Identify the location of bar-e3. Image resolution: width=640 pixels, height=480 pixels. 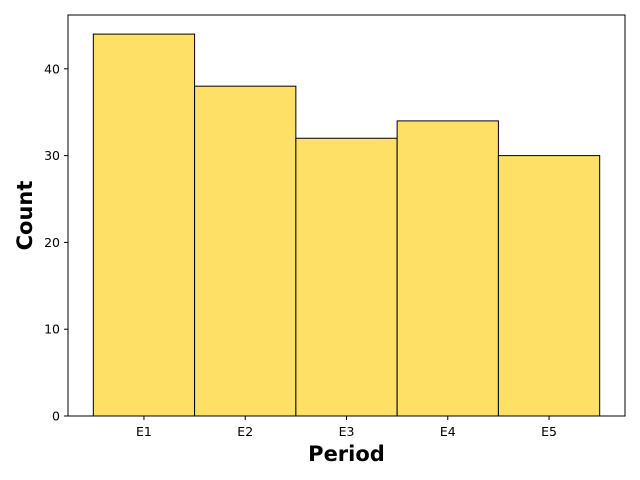
(346, 277).